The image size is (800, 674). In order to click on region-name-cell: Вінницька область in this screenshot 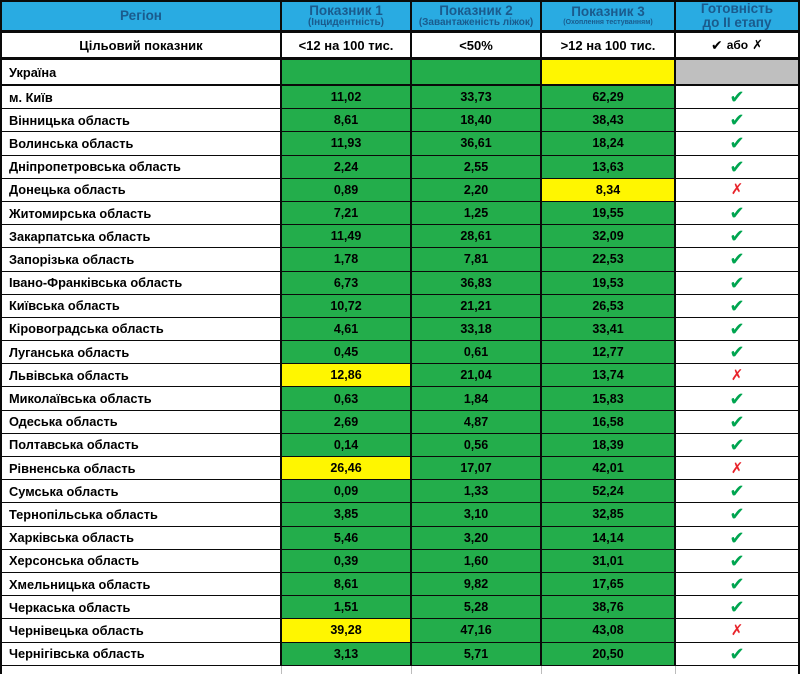, I will do `click(142, 120)`.